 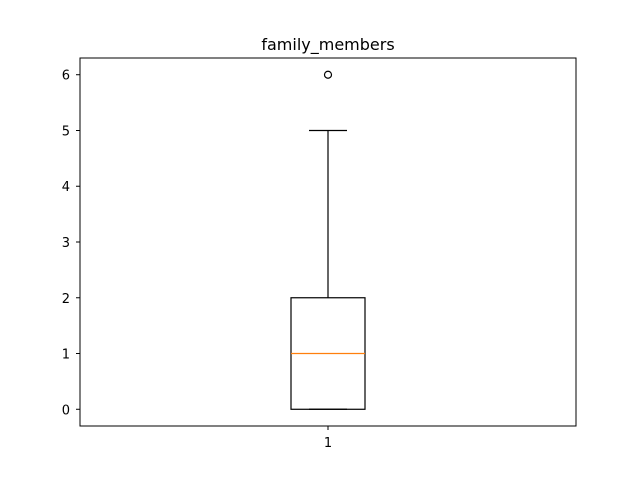 I want to click on y-tick-label: 6, so click(x=66, y=76).